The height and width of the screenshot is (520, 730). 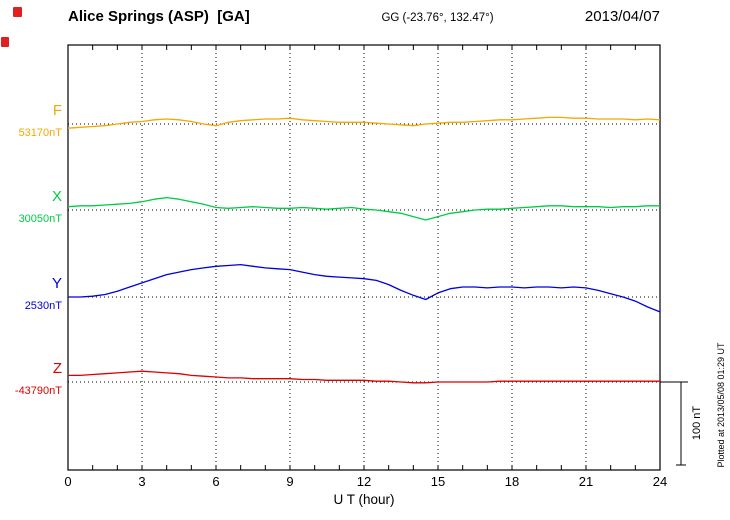 What do you see at coordinates (622, 16) in the screenshot?
I see `plot-date: 2013/04/07` at bounding box center [622, 16].